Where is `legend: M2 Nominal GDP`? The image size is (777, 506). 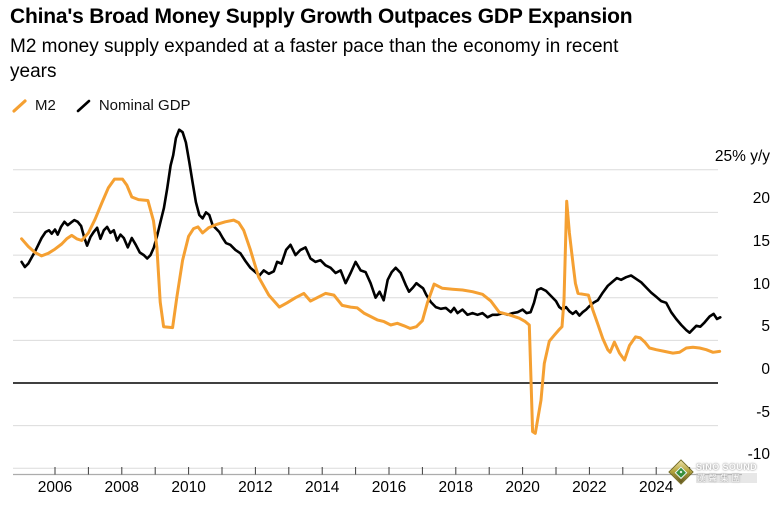
legend: M2 Nominal GDP is located at coordinates (101, 105).